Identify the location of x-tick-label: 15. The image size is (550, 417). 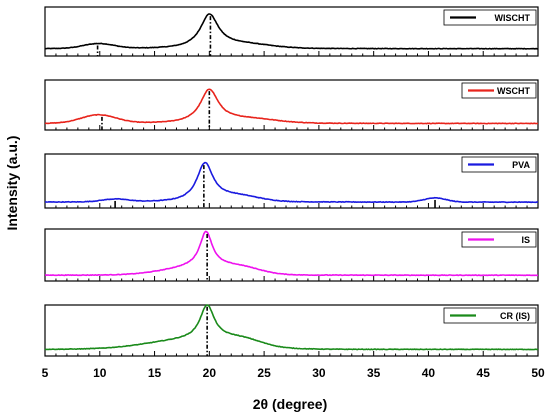
(155, 373).